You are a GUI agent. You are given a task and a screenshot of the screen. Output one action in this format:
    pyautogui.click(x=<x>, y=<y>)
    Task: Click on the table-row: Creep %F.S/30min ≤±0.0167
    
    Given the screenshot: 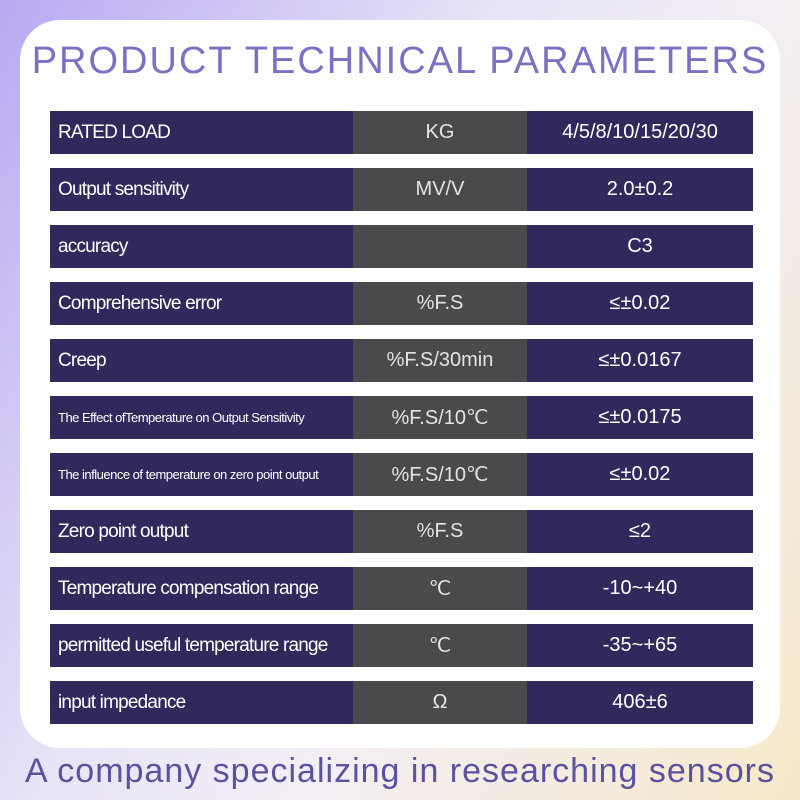 What is the action you would take?
    pyautogui.click(x=401, y=360)
    